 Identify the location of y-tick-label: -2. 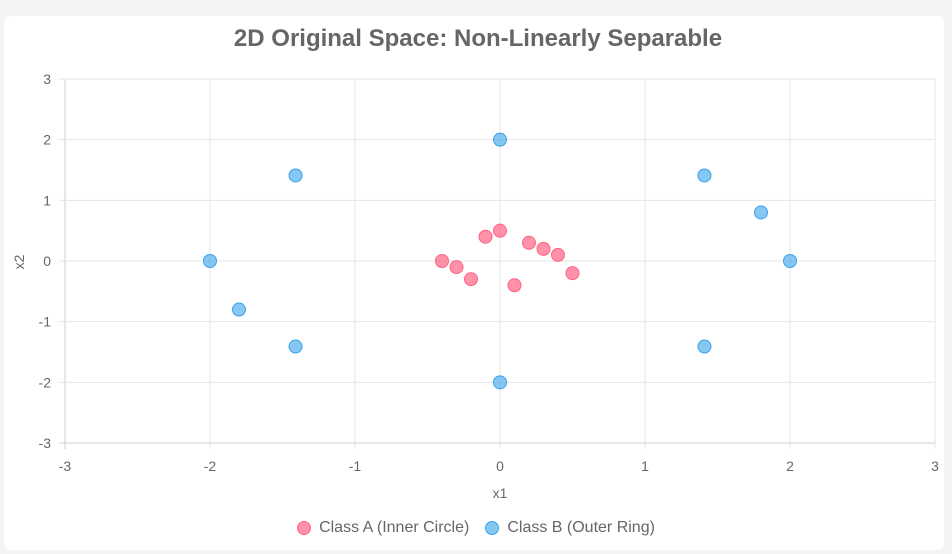
(45, 382).